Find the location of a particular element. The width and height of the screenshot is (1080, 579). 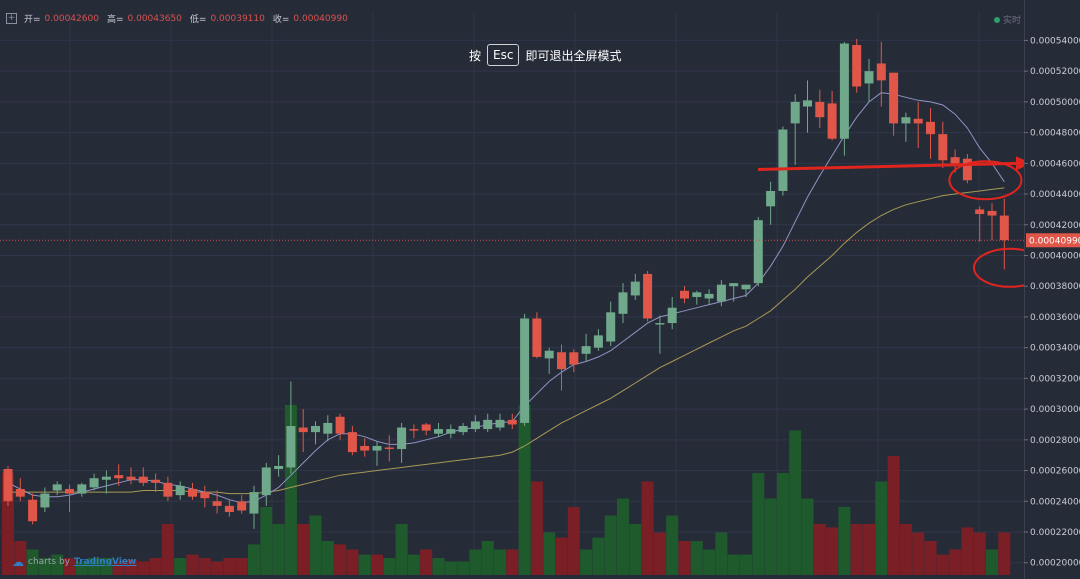

live-indicator: 实时 is located at coordinates (1007, 19).